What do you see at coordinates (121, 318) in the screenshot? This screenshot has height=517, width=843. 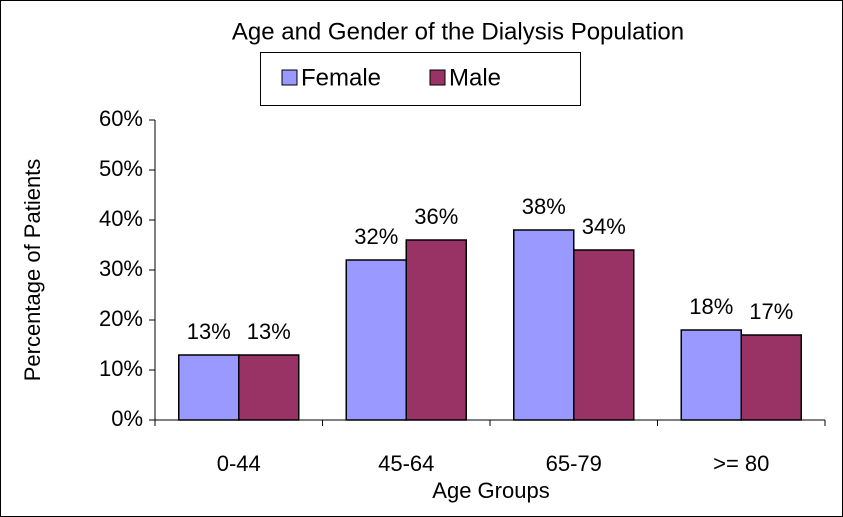 I see `y-tick-label: 20%` at bounding box center [121, 318].